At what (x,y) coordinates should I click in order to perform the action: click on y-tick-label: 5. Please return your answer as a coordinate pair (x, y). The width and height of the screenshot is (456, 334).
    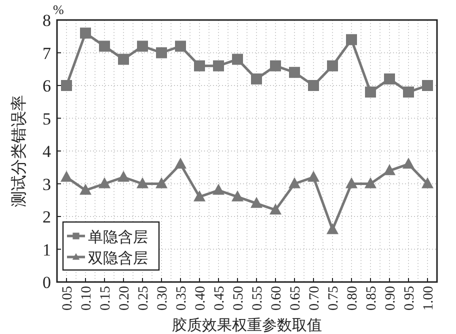
    Looking at the image, I should click on (46, 118).